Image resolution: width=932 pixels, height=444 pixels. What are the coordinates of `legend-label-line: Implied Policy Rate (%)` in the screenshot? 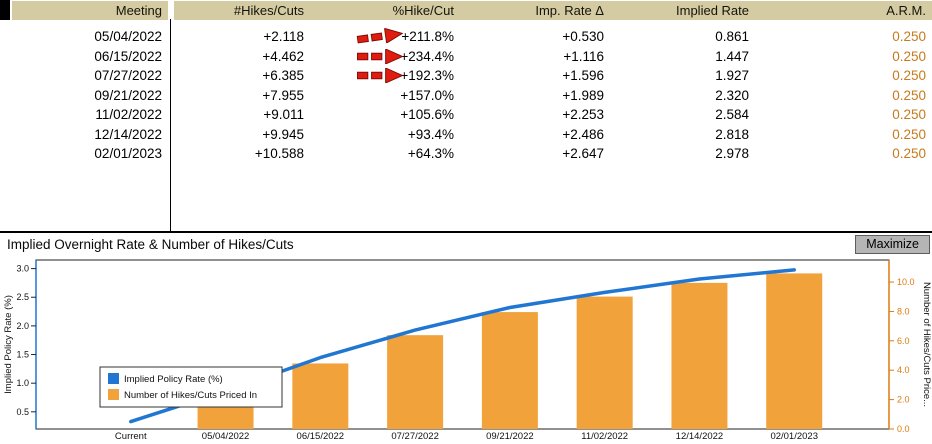 It's located at (173, 379).